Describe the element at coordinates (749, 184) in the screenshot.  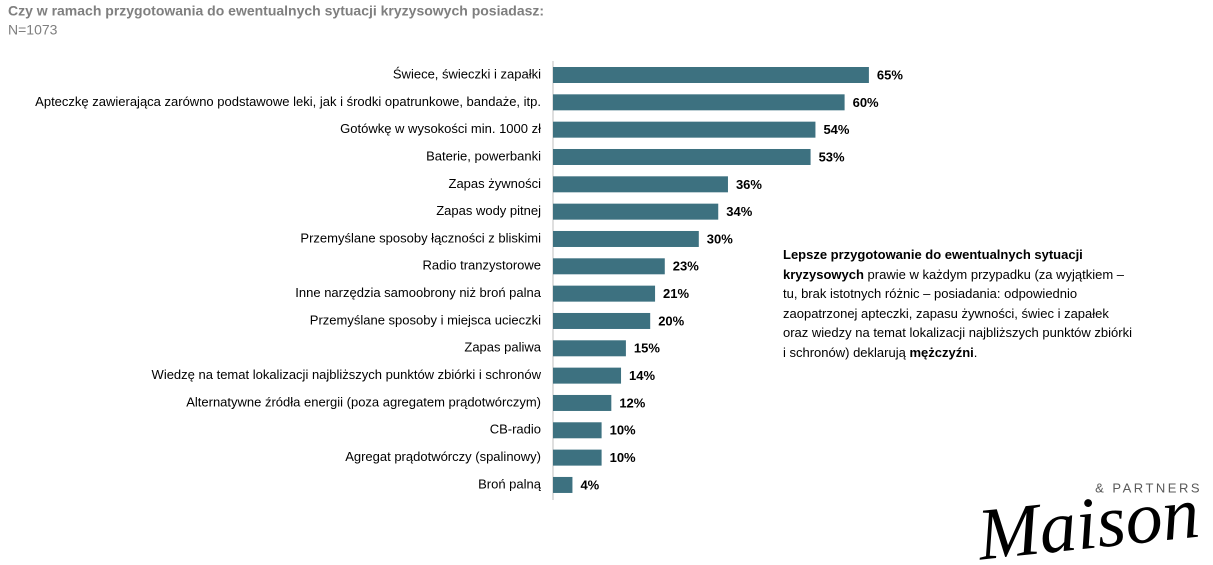
I see `value-label: 36%` at that location.